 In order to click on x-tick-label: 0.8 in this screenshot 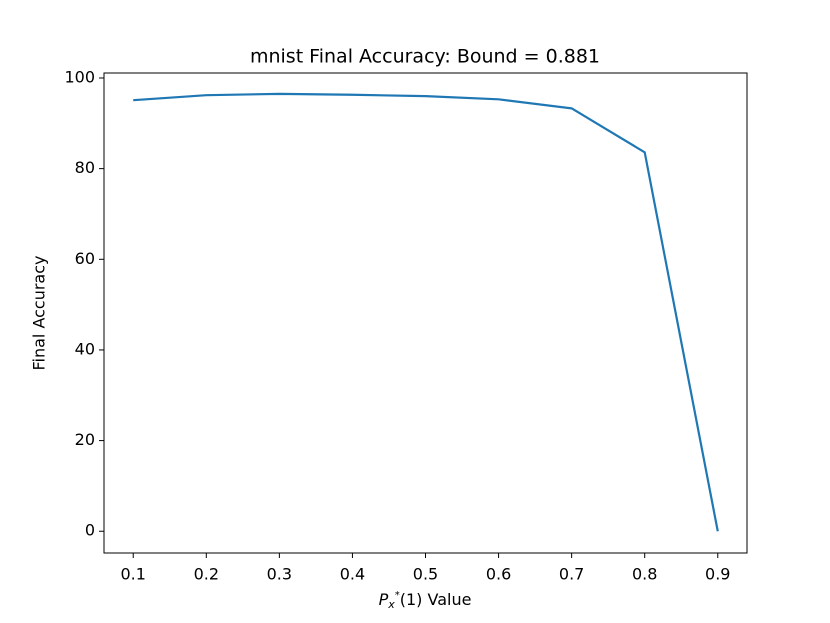, I will do `click(644, 574)`.